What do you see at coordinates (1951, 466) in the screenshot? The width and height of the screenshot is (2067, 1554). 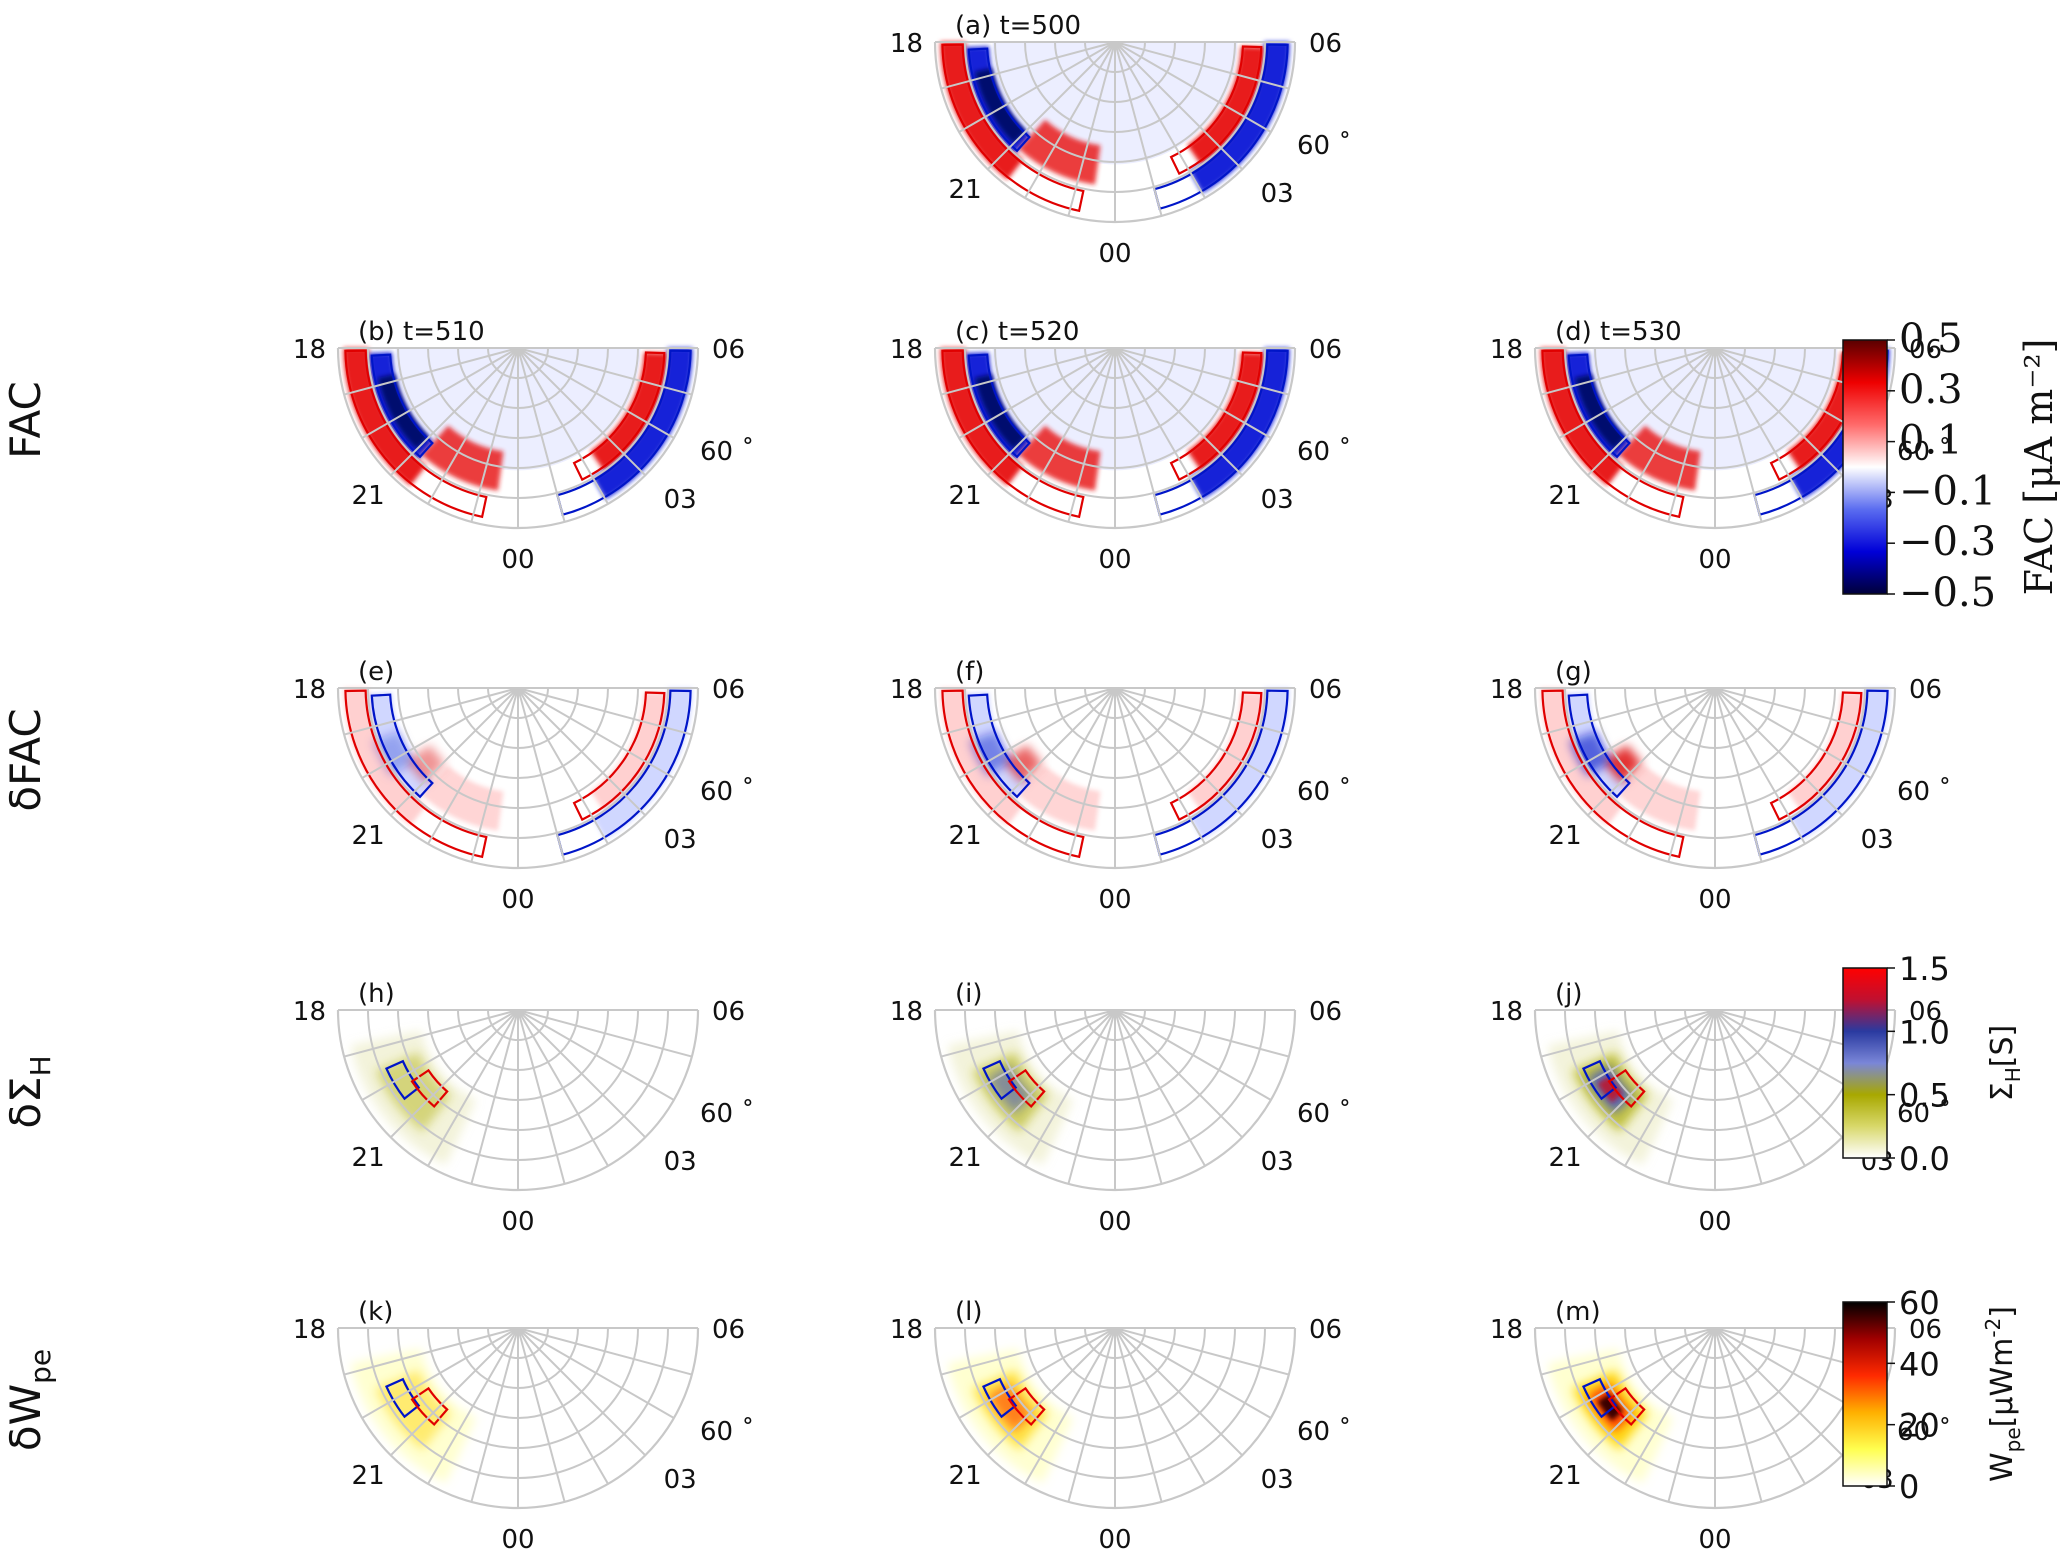 I see `colorbar-fac: 0.5 0.3 0.1−0.1 −0.3 −0.5 FAC [μA m⁻²]` at bounding box center [1951, 466].